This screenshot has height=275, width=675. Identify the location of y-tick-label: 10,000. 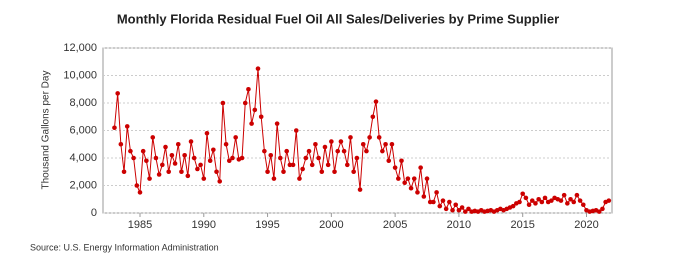
(80, 75).